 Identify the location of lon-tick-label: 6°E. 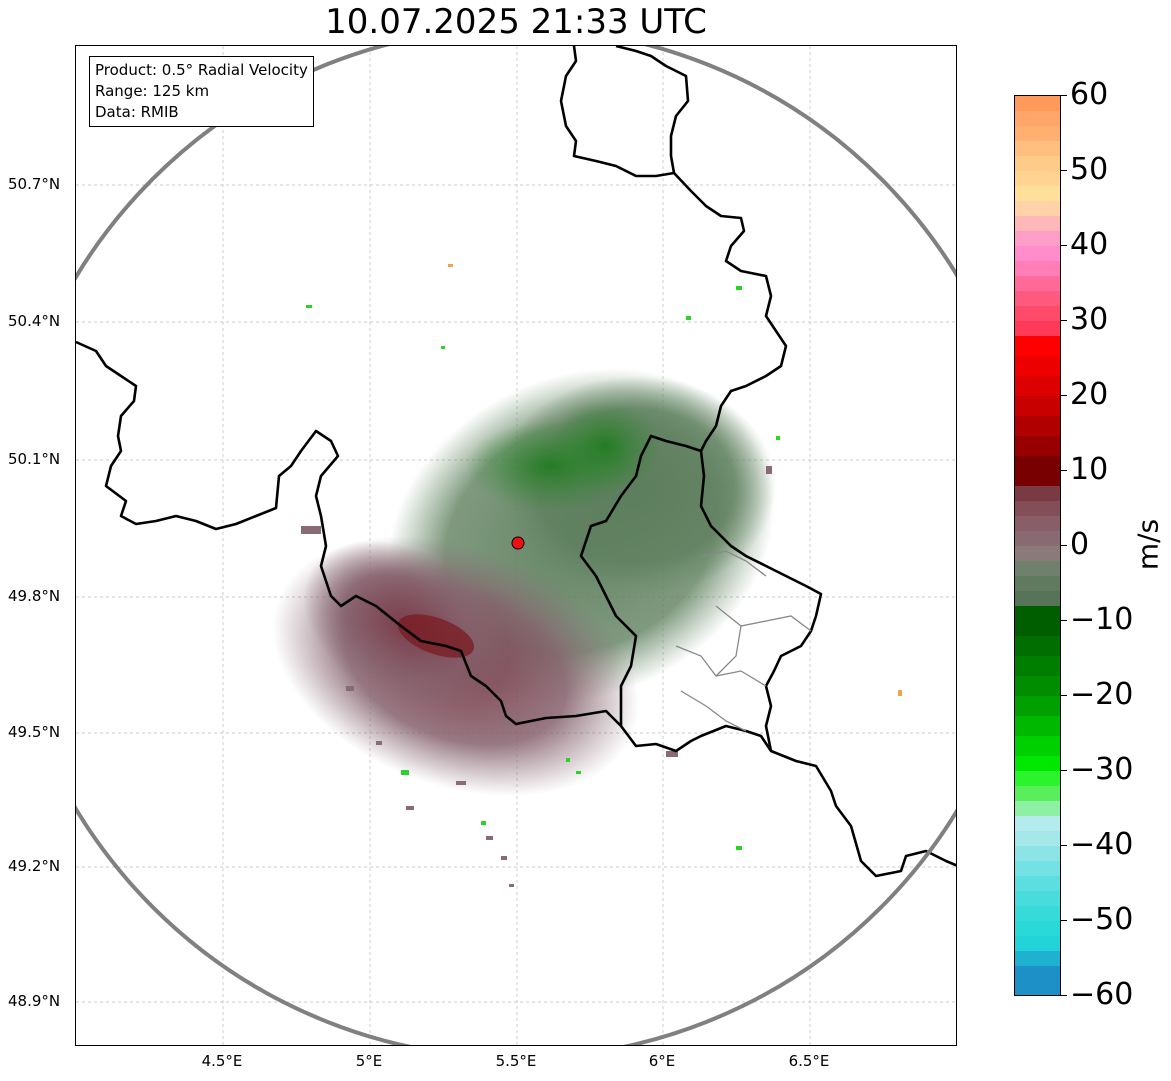
(662, 1061).